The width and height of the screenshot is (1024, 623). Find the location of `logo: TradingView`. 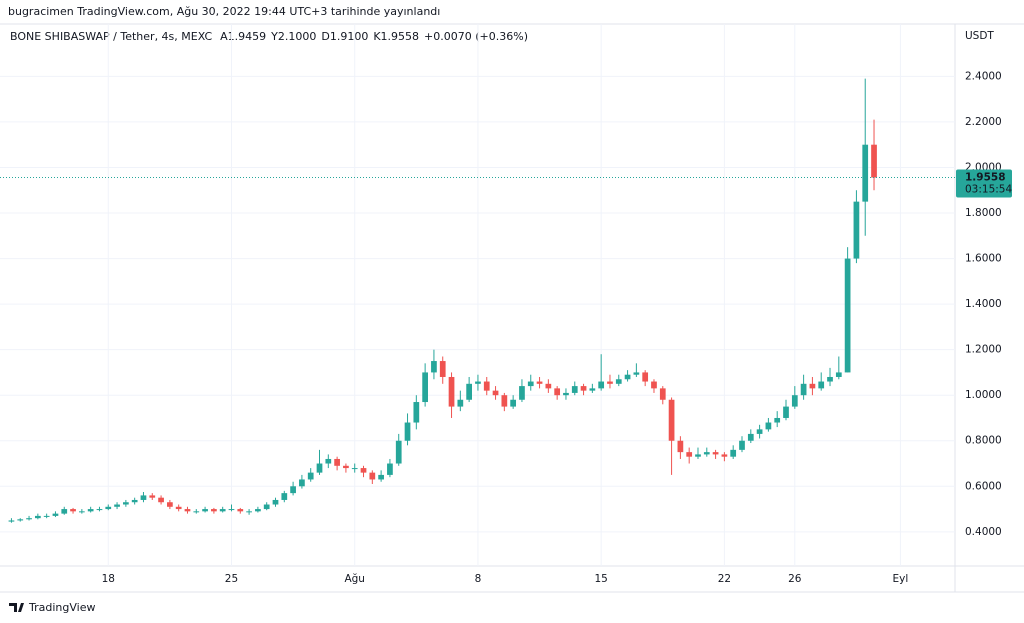

logo: TradingView is located at coordinates (52, 607).